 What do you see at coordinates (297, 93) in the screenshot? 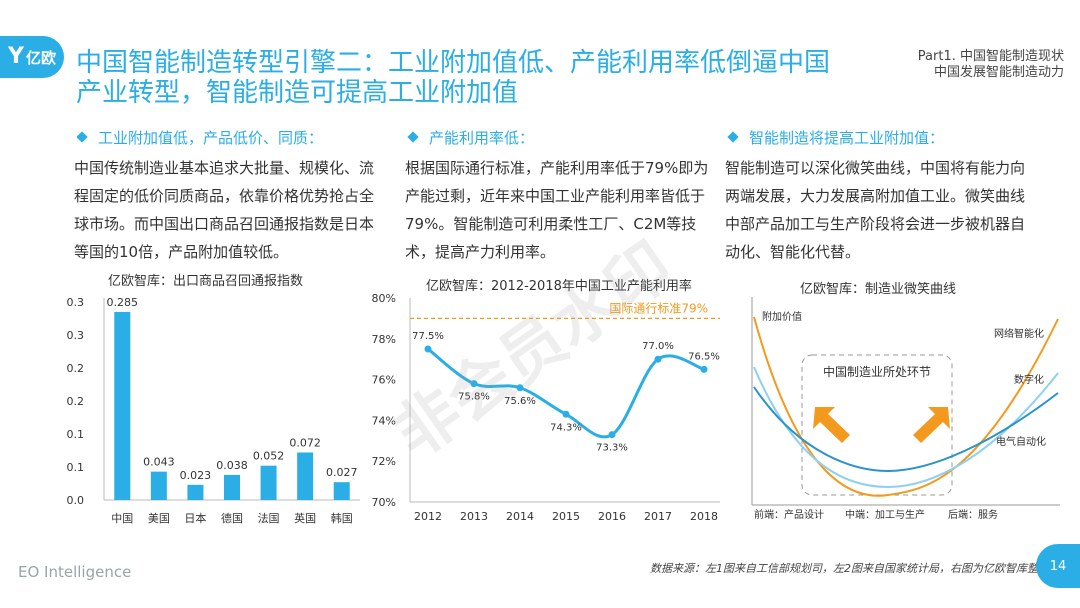
I see `title-line-2: 产业转型，智能制造可提高工业附加值` at bounding box center [297, 93].